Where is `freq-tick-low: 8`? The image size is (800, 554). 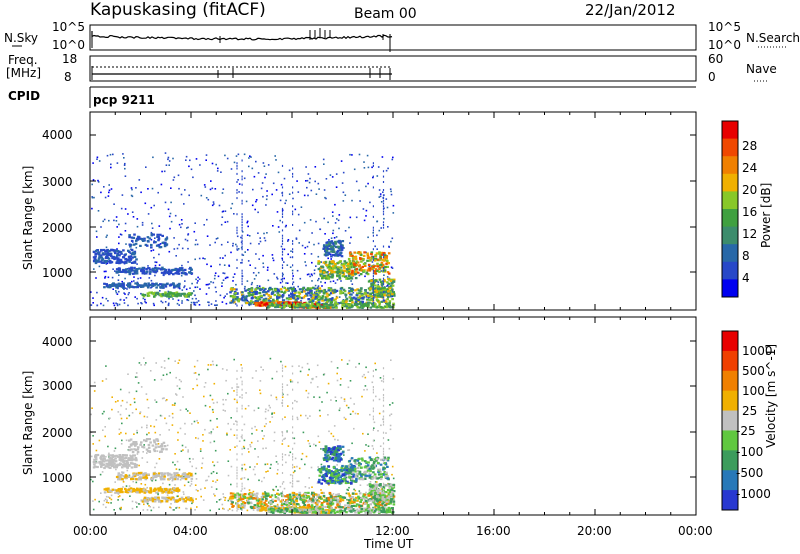
freq-tick-low: 8 is located at coordinates (68, 77).